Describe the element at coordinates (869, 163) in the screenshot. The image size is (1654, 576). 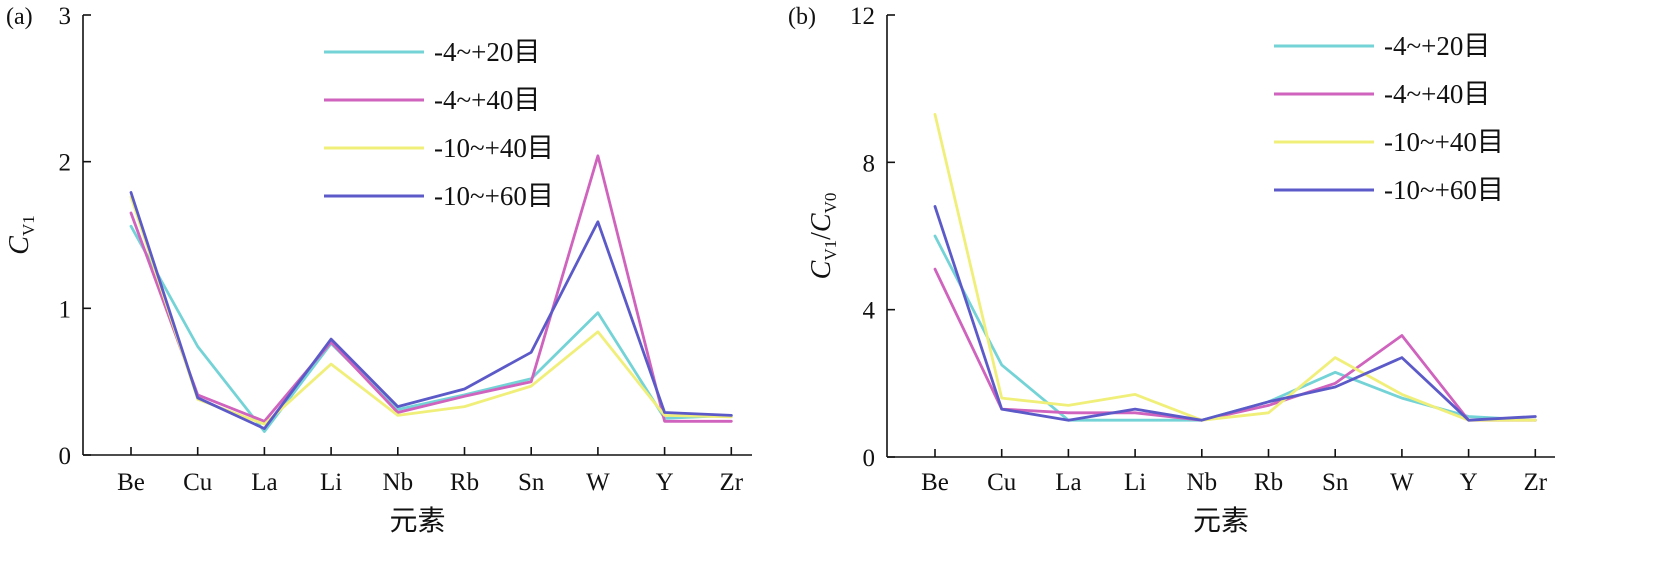
I see `y-tick-label: 8` at that location.